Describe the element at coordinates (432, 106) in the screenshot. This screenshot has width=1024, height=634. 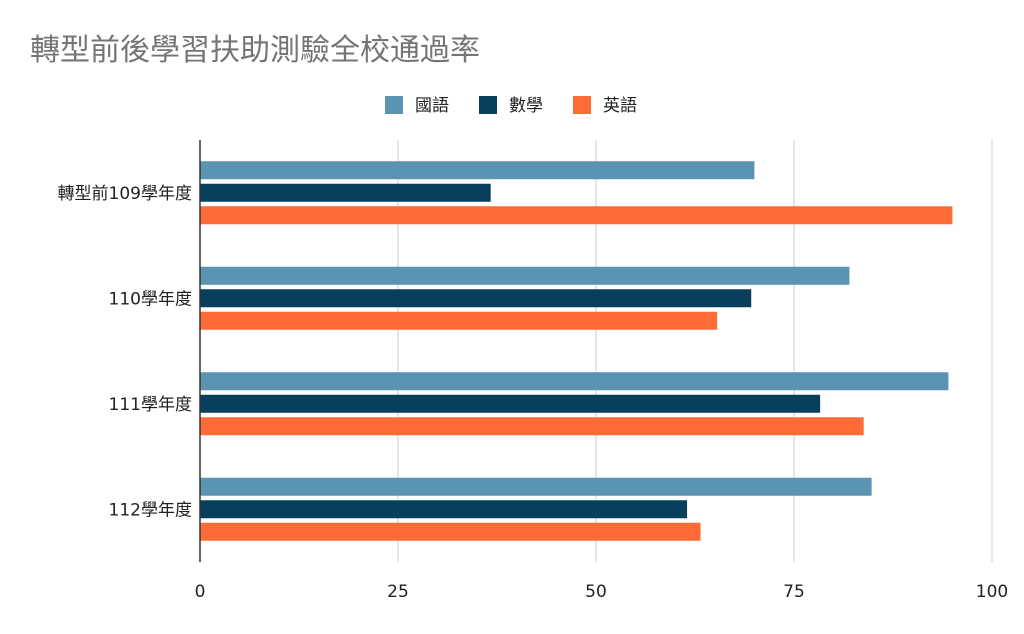
I see `legend-label: 國語` at that location.